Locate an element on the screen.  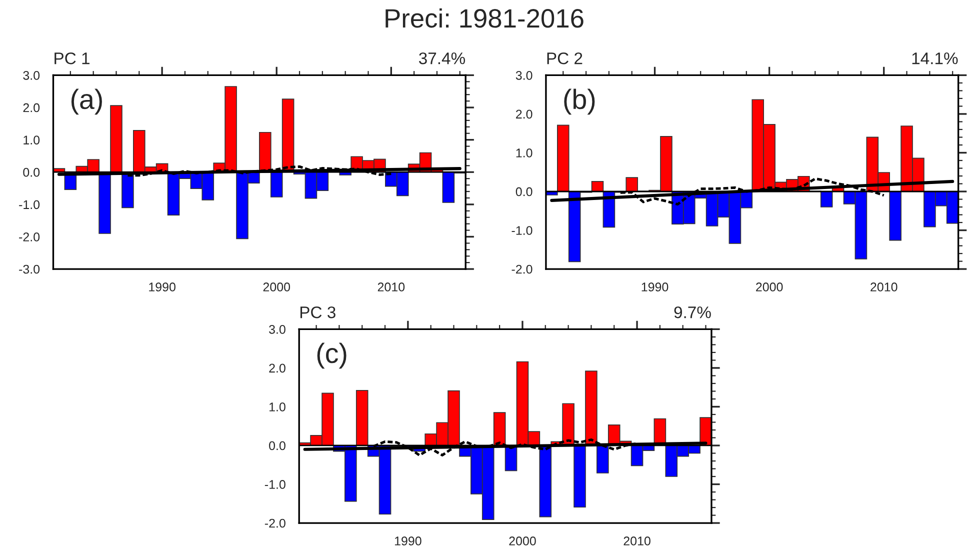
annotation: (c) is located at coordinates (331, 355).